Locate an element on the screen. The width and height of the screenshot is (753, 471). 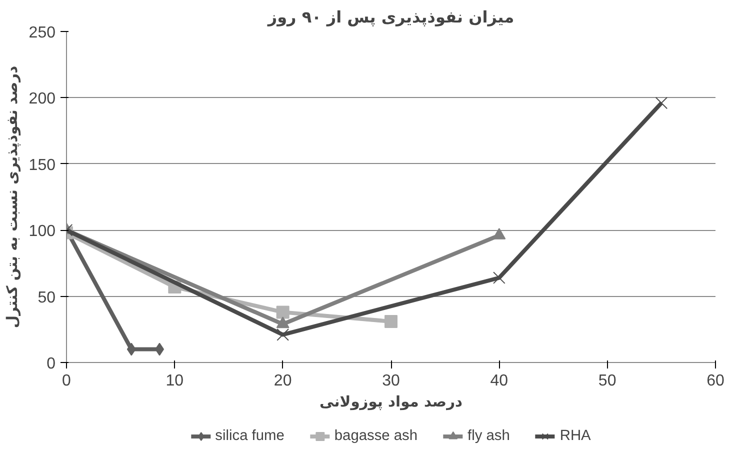
x-tick-label: 30 is located at coordinates (391, 381).